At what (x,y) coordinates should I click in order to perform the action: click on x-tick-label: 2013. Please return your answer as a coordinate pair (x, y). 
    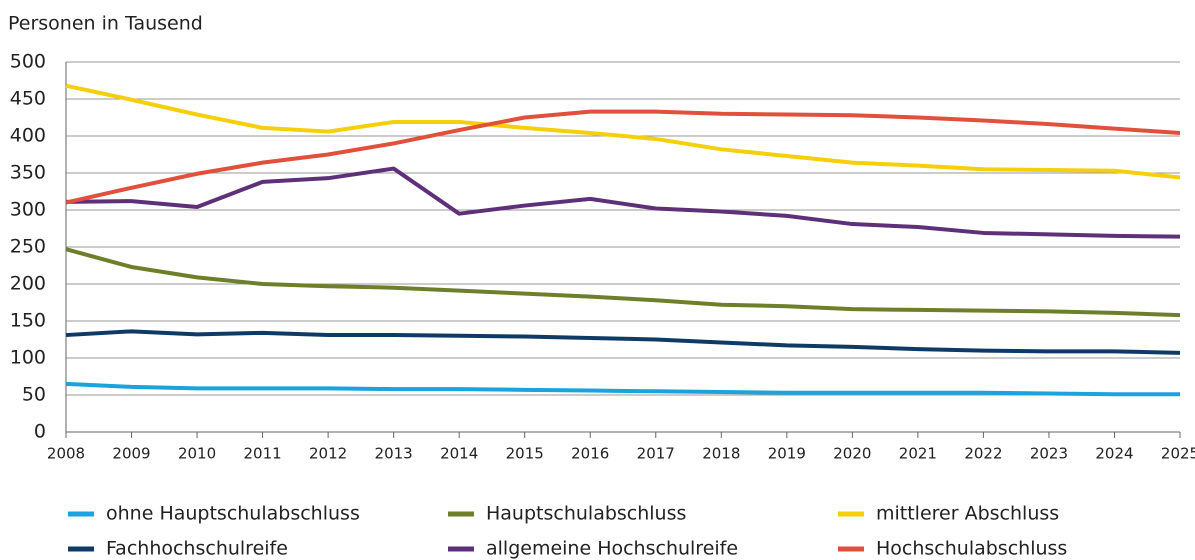
    Looking at the image, I should click on (394, 454).